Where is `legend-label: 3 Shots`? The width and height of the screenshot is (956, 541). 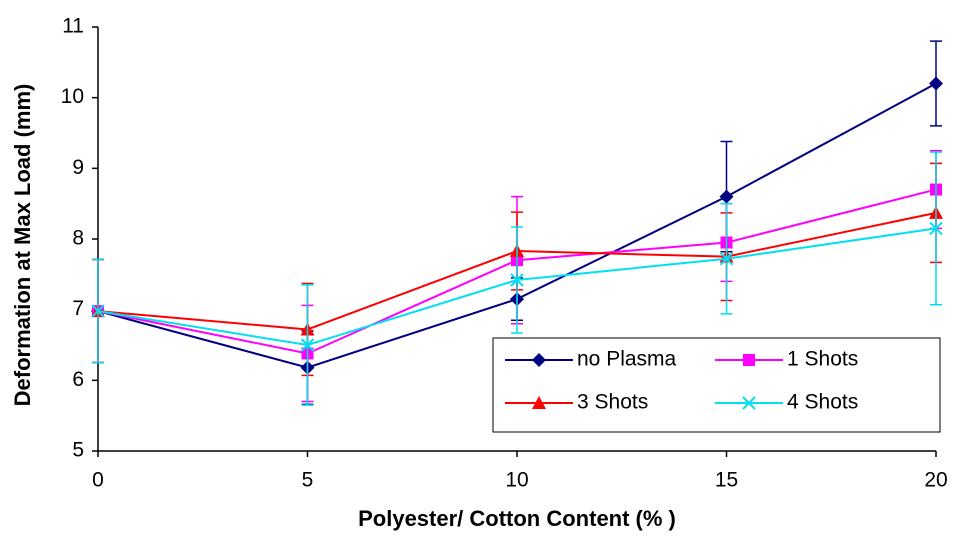 legend-label: 3 Shots is located at coordinates (612, 402).